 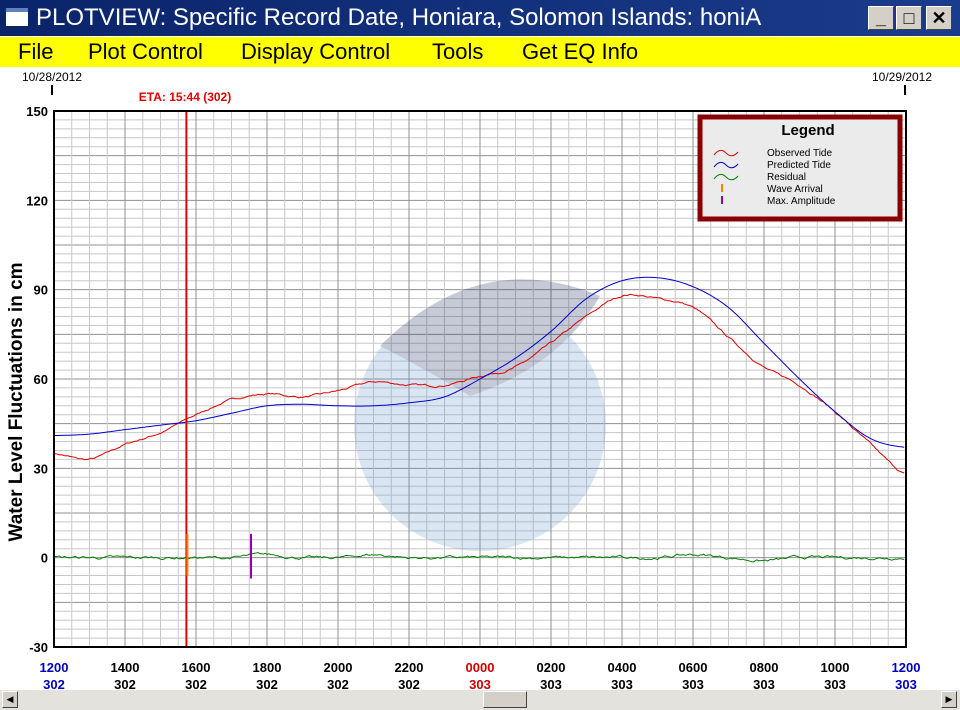 What do you see at coordinates (196, 667) in the screenshot?
I see `x-tick-time: 1600` at bounding box center [196, 667].